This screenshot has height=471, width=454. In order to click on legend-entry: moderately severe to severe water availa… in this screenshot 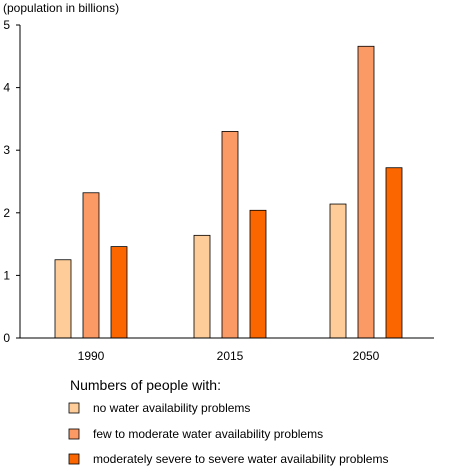, I will do `click(240, 459)`.